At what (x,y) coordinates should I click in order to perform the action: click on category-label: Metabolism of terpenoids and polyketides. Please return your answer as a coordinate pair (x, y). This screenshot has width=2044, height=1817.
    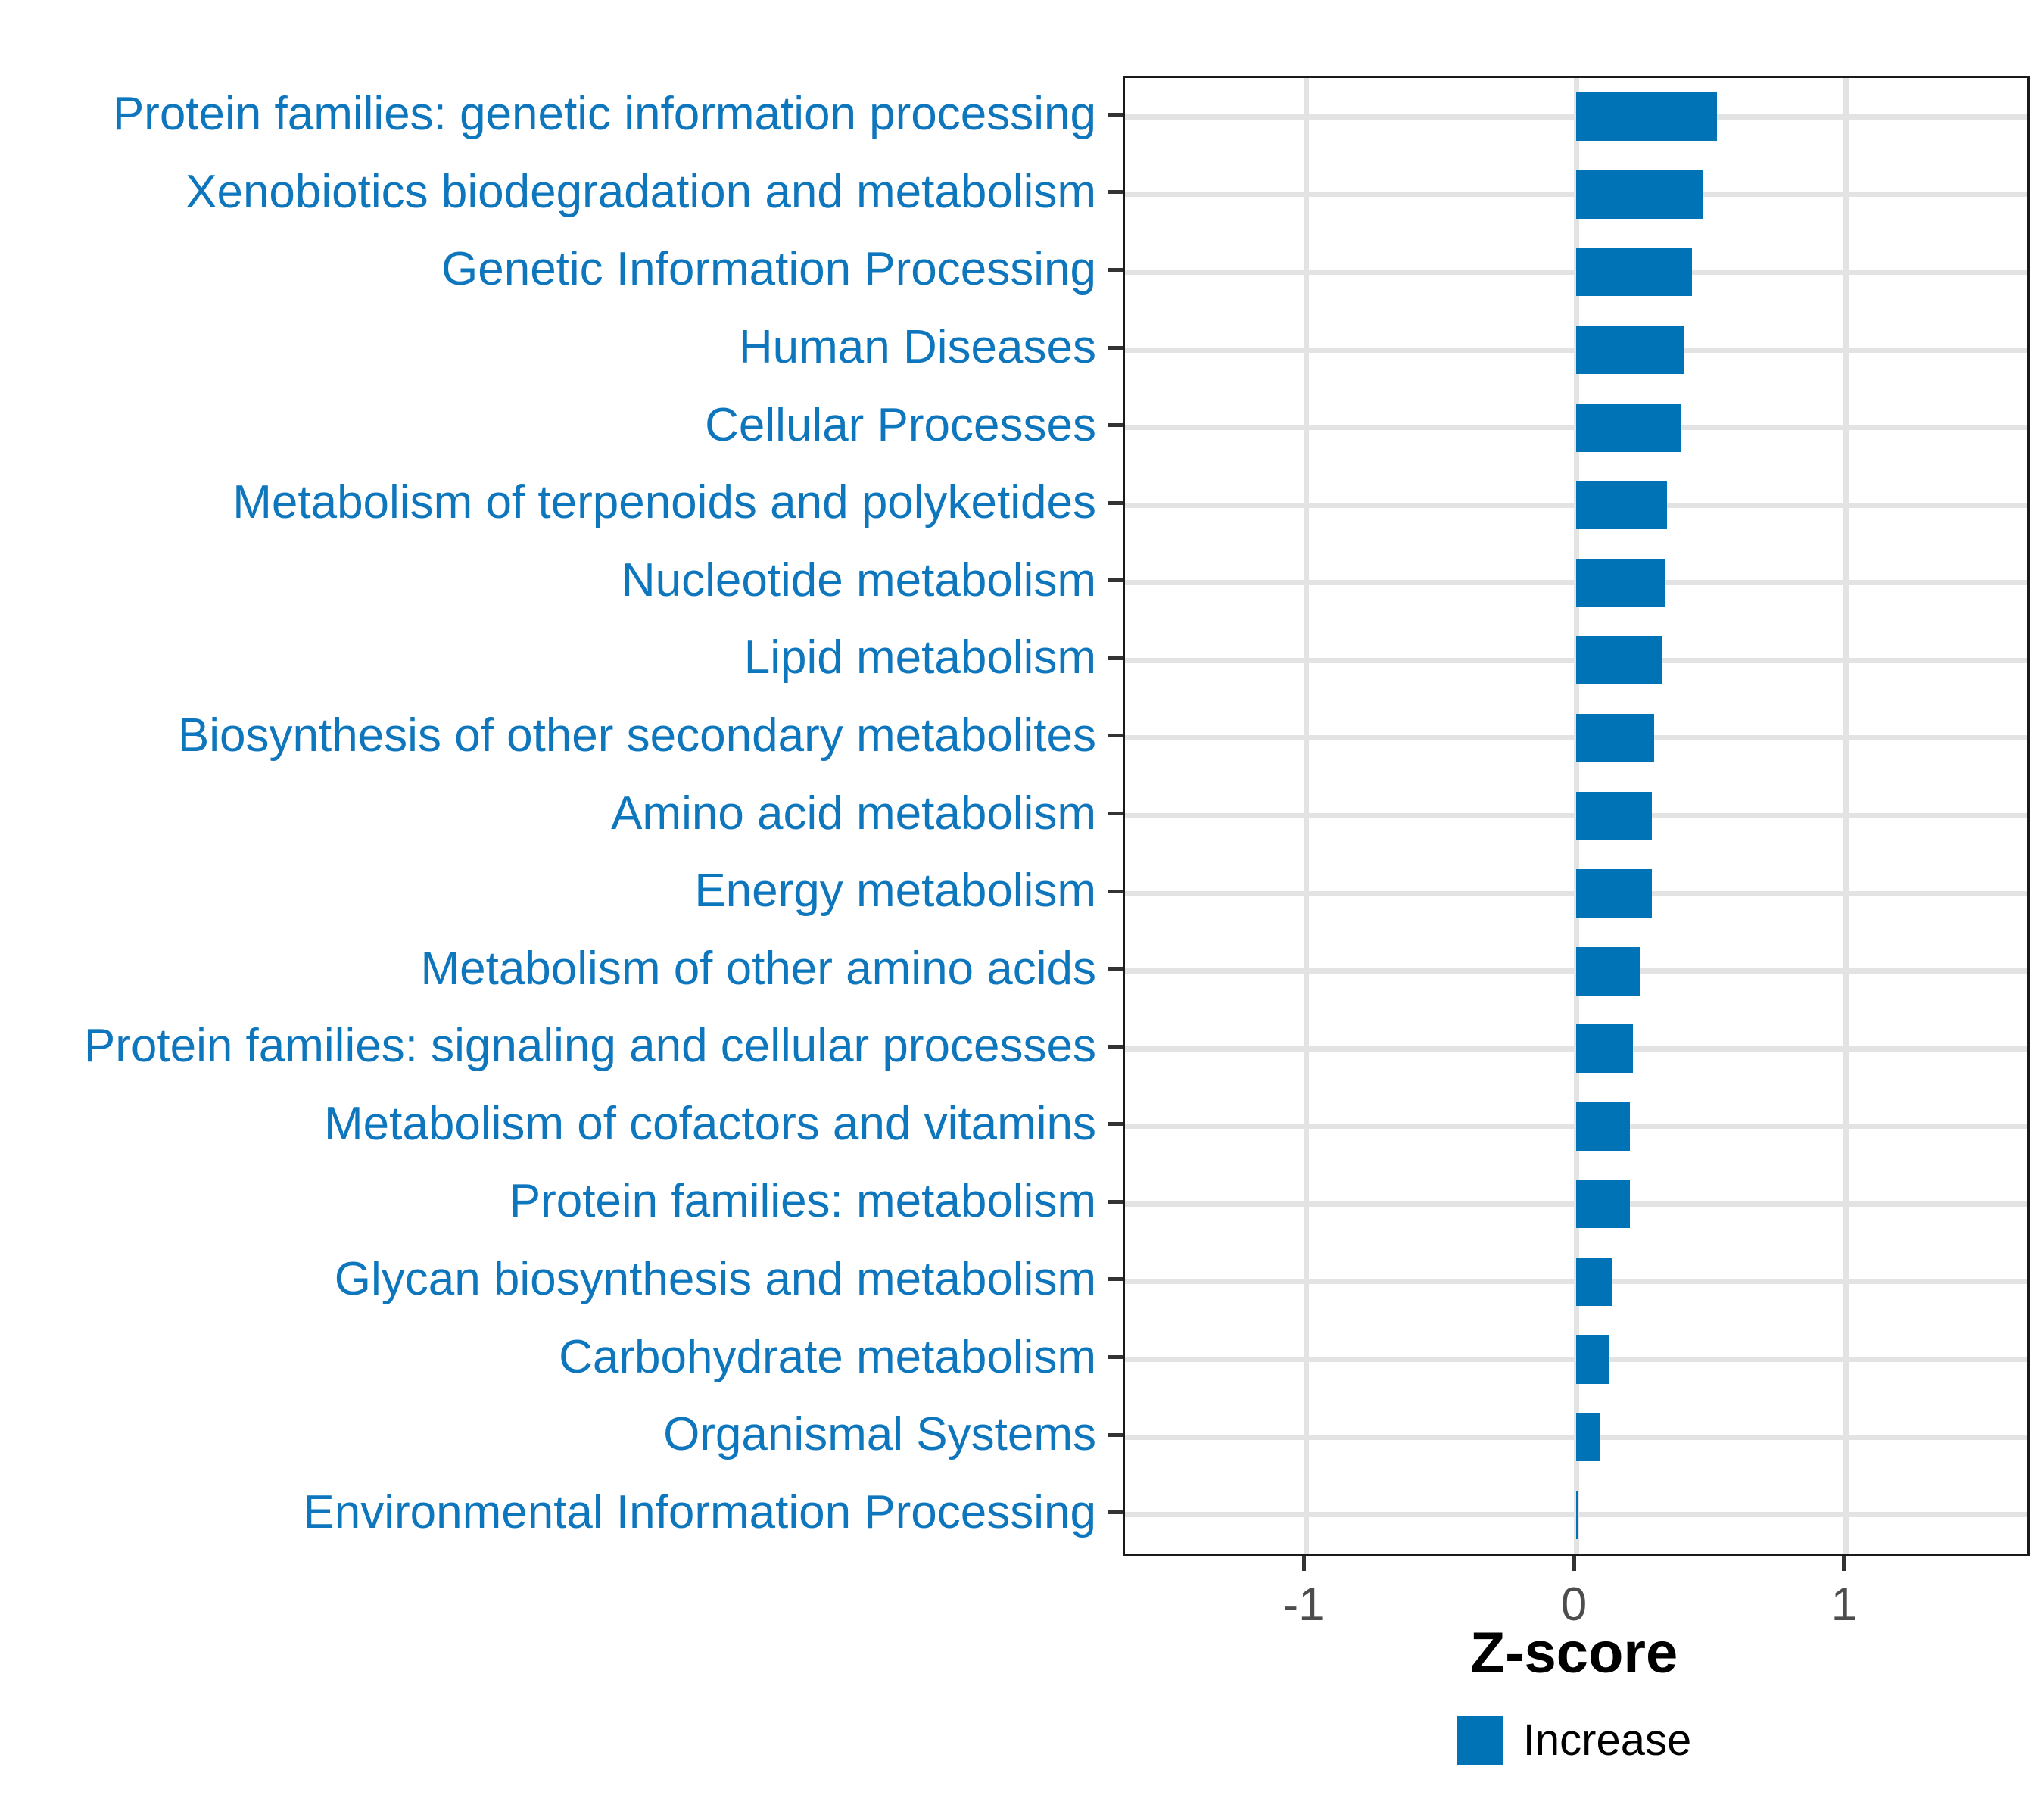
    Looking at the image, I should click on (664, 502).